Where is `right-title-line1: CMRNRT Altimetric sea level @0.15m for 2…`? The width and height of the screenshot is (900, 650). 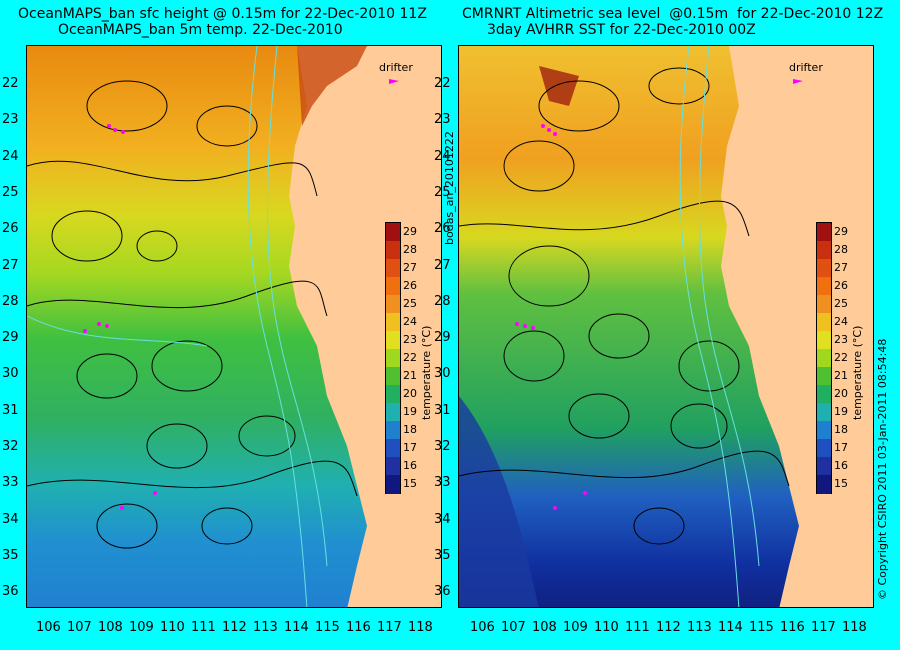
right-title-line1: CMRNRT Altimetric sea level @0.15m for 2… is located at coordinates (673, 14).